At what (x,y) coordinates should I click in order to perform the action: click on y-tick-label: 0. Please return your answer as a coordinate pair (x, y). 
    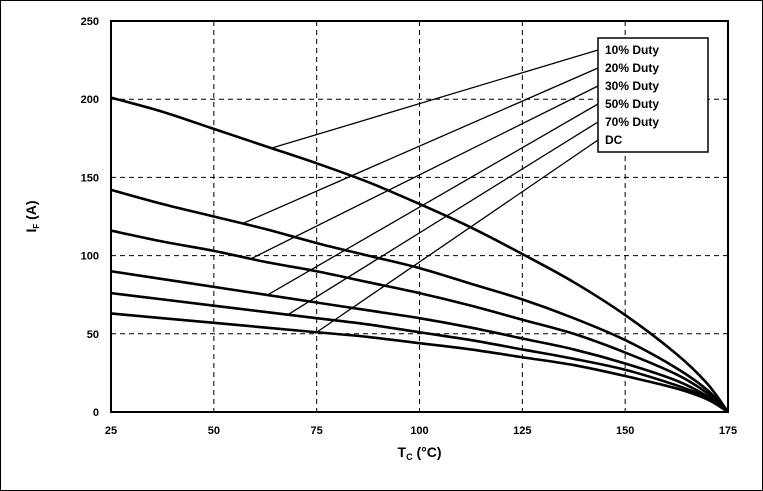
    Looking at the image, I should click on (96, 413).